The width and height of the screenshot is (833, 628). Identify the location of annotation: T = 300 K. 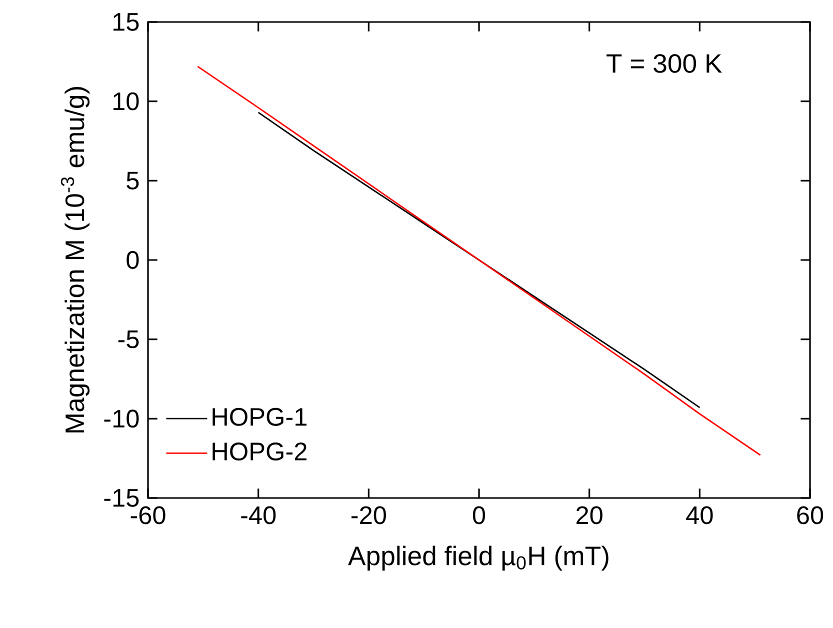
(664, 63).